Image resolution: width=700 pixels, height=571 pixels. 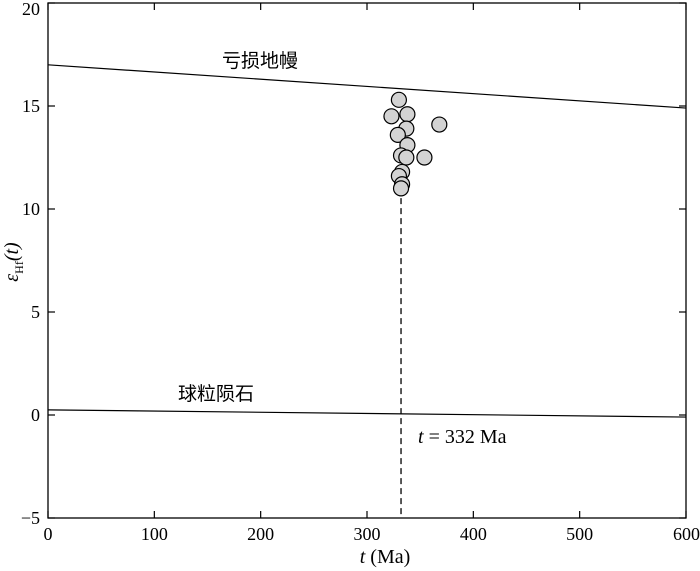 I want to click on y-tick-label: 10, so click(x=31, y=209).